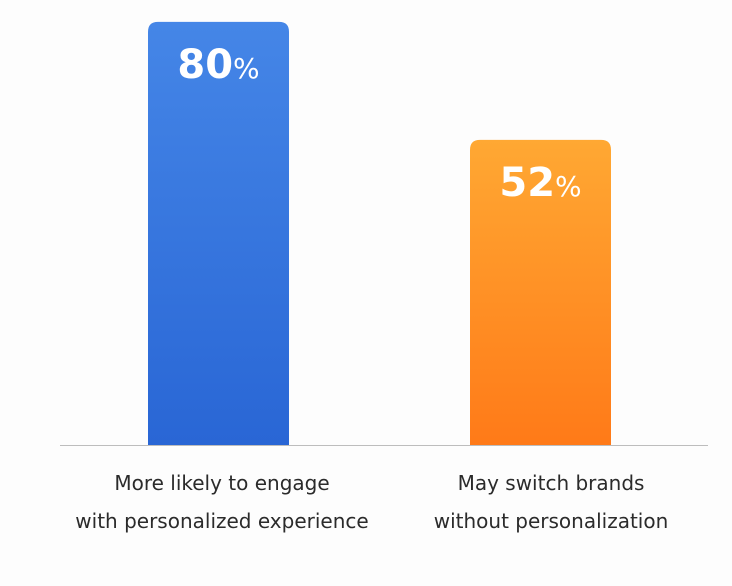 The height and width of the screenshot is (586, 732). Describe the element at coordinates (551, 483) in the screenshot. I see `category-label-1-line-1: May switch brands` at that location.